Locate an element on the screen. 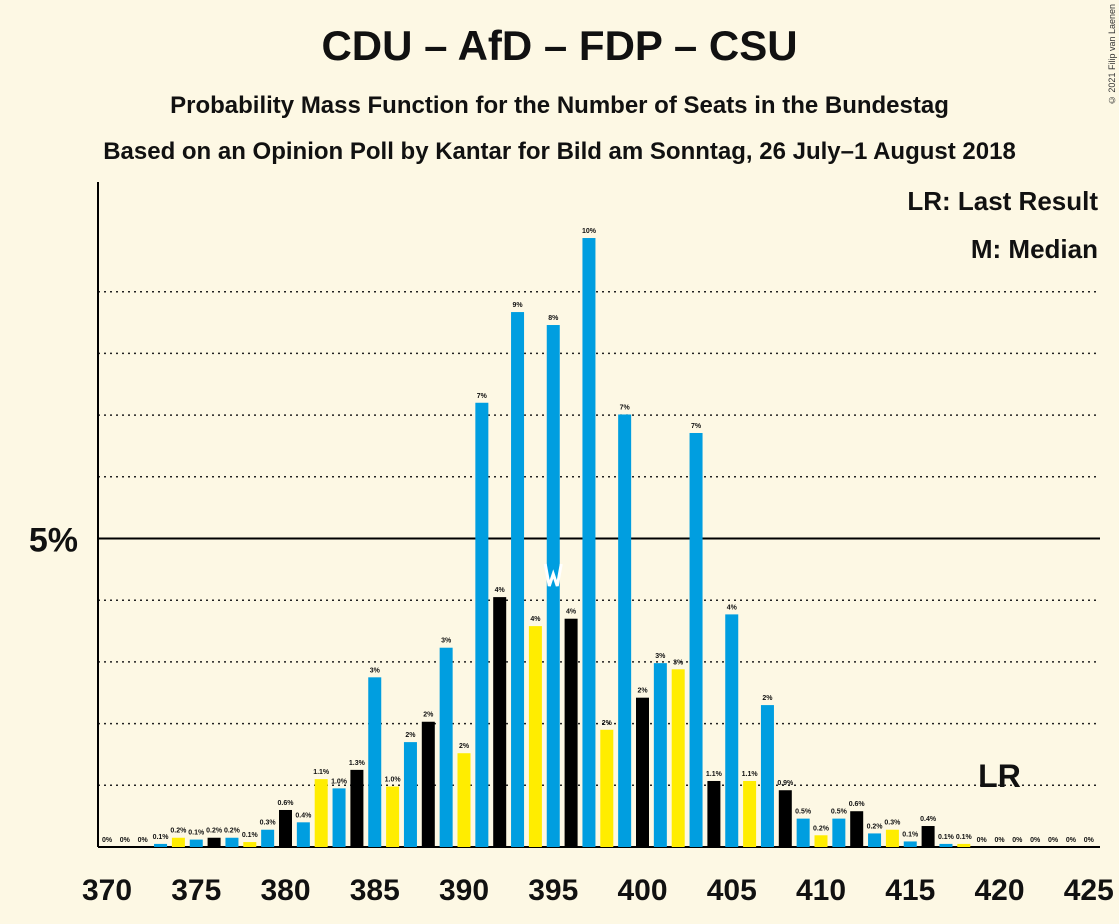 The height and width of the screenshot is (924, 1119). x-tick-label-385: 385 is located at coordinates (375, 890).